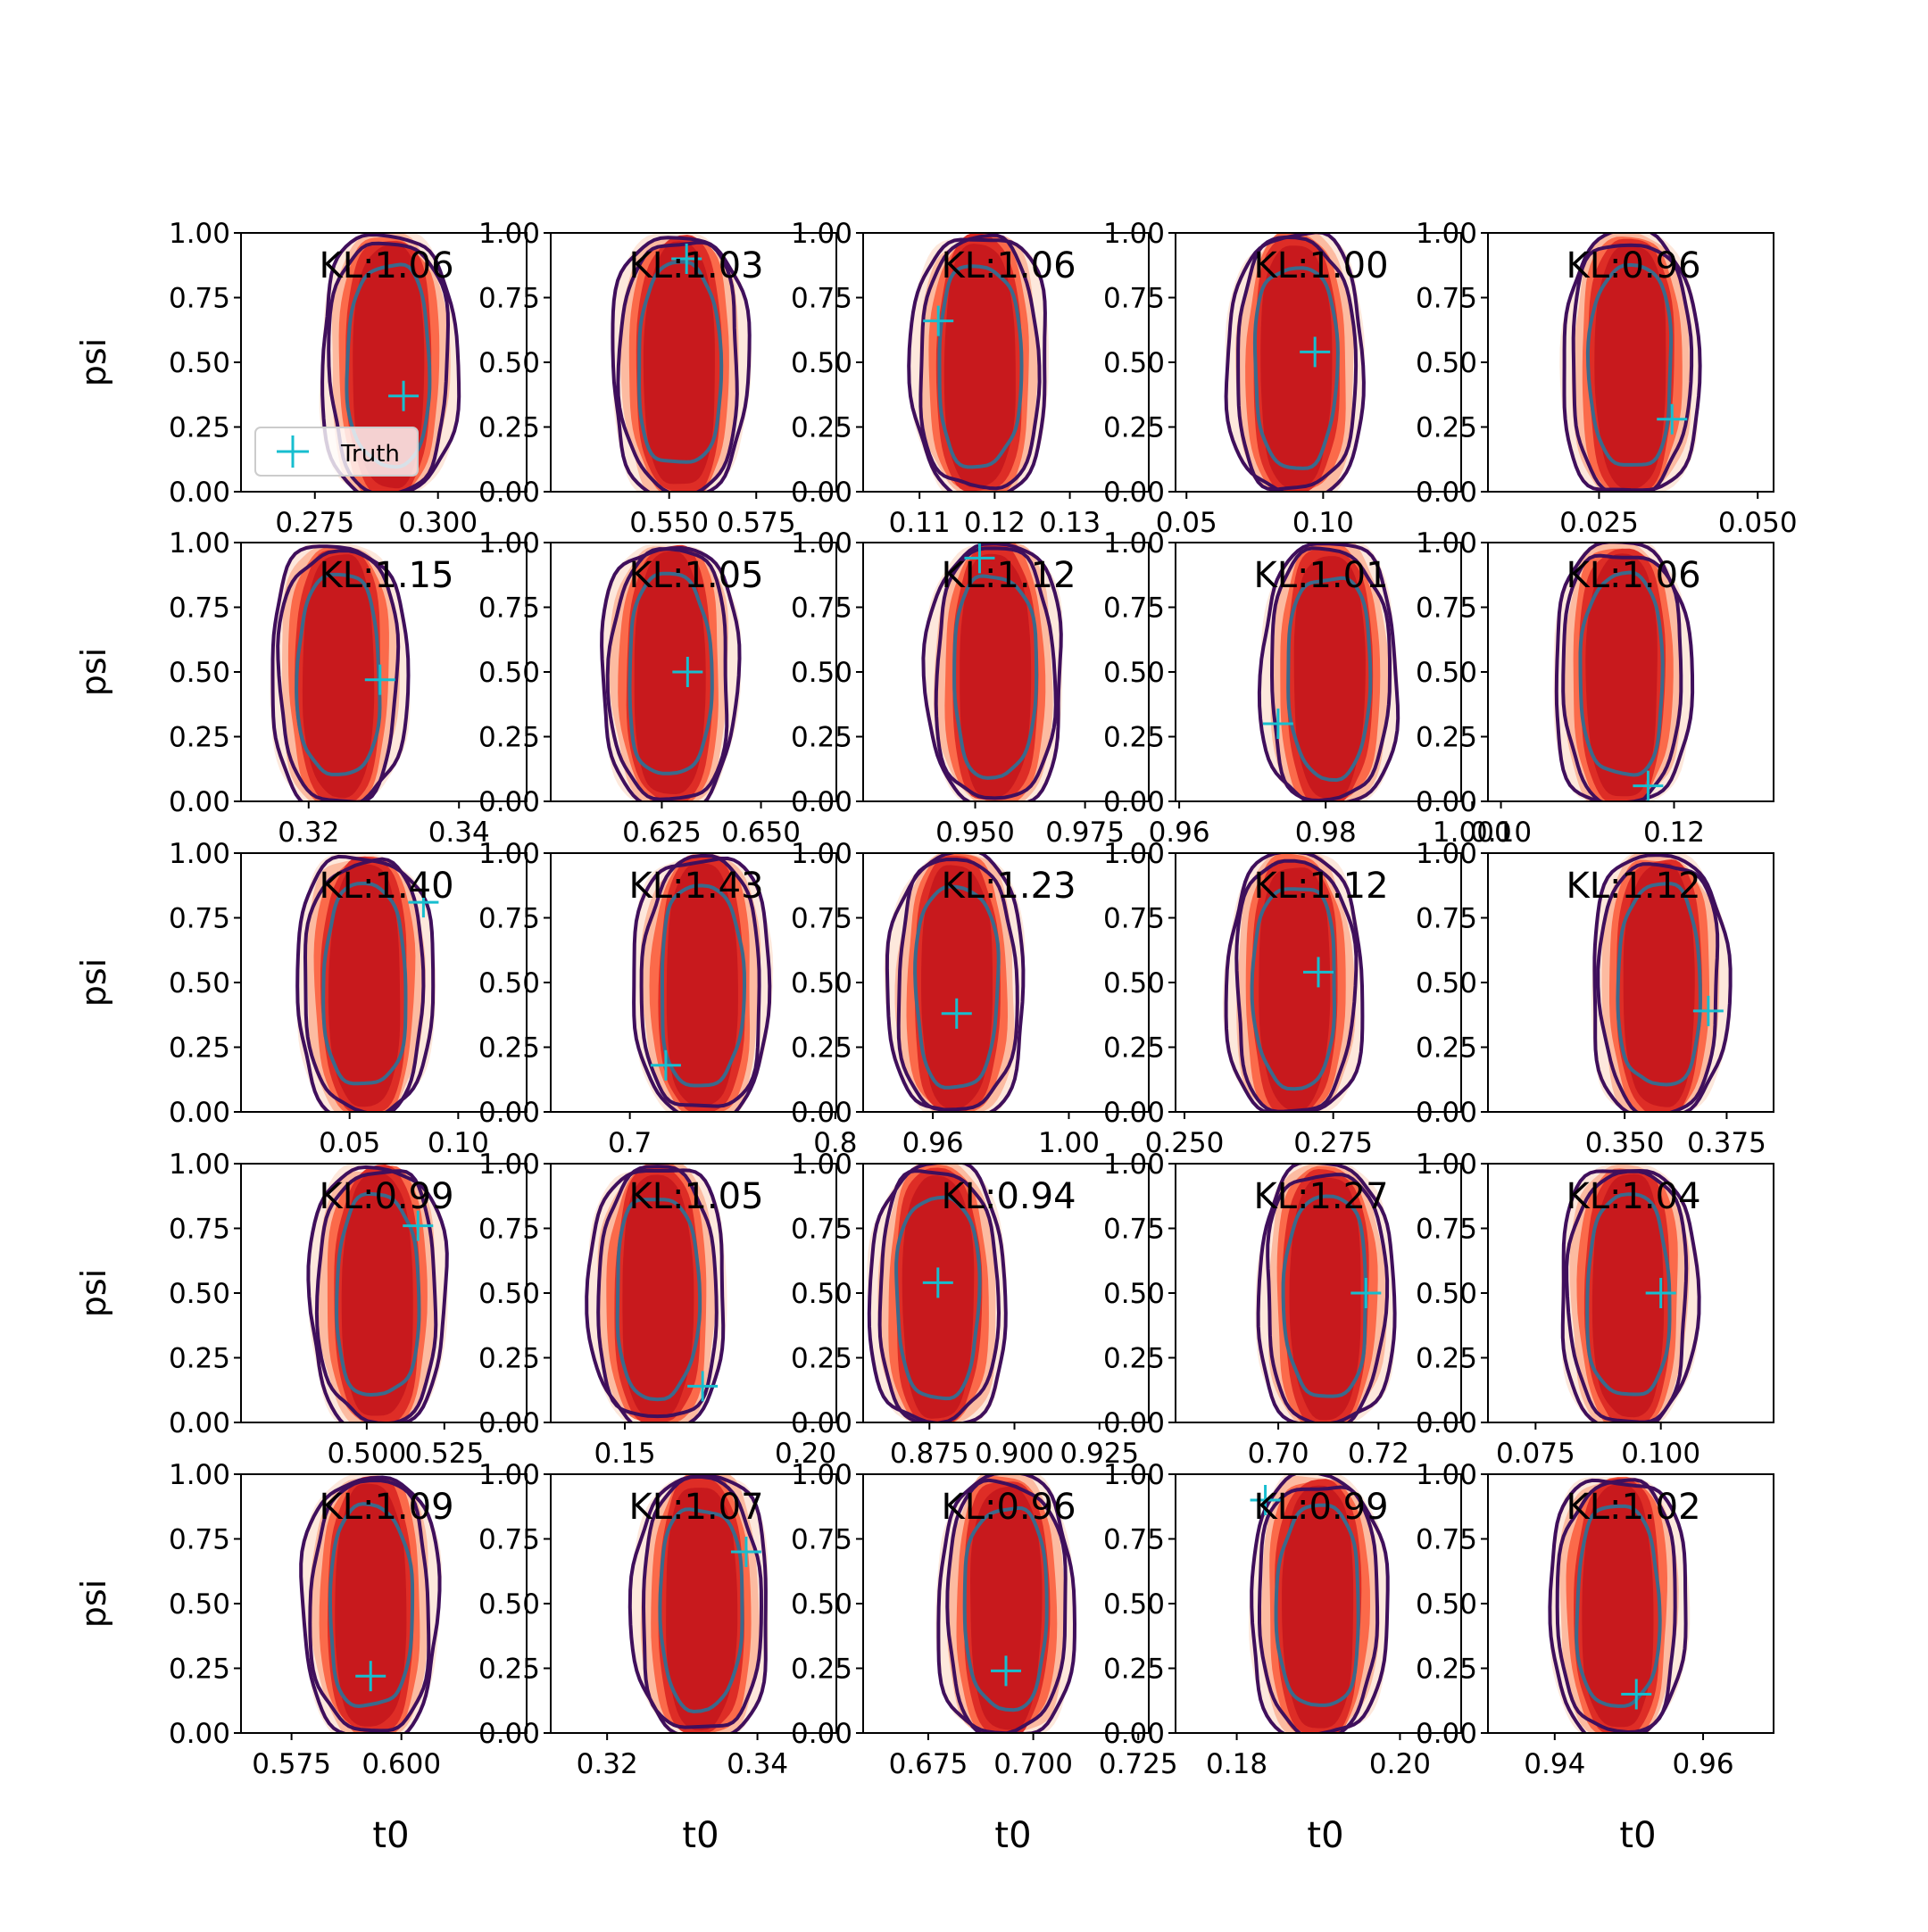 The width and height of the screenshot is (1928, 1932). I want to click on kl-annotation: KL:1.23, so click(1008, 886).